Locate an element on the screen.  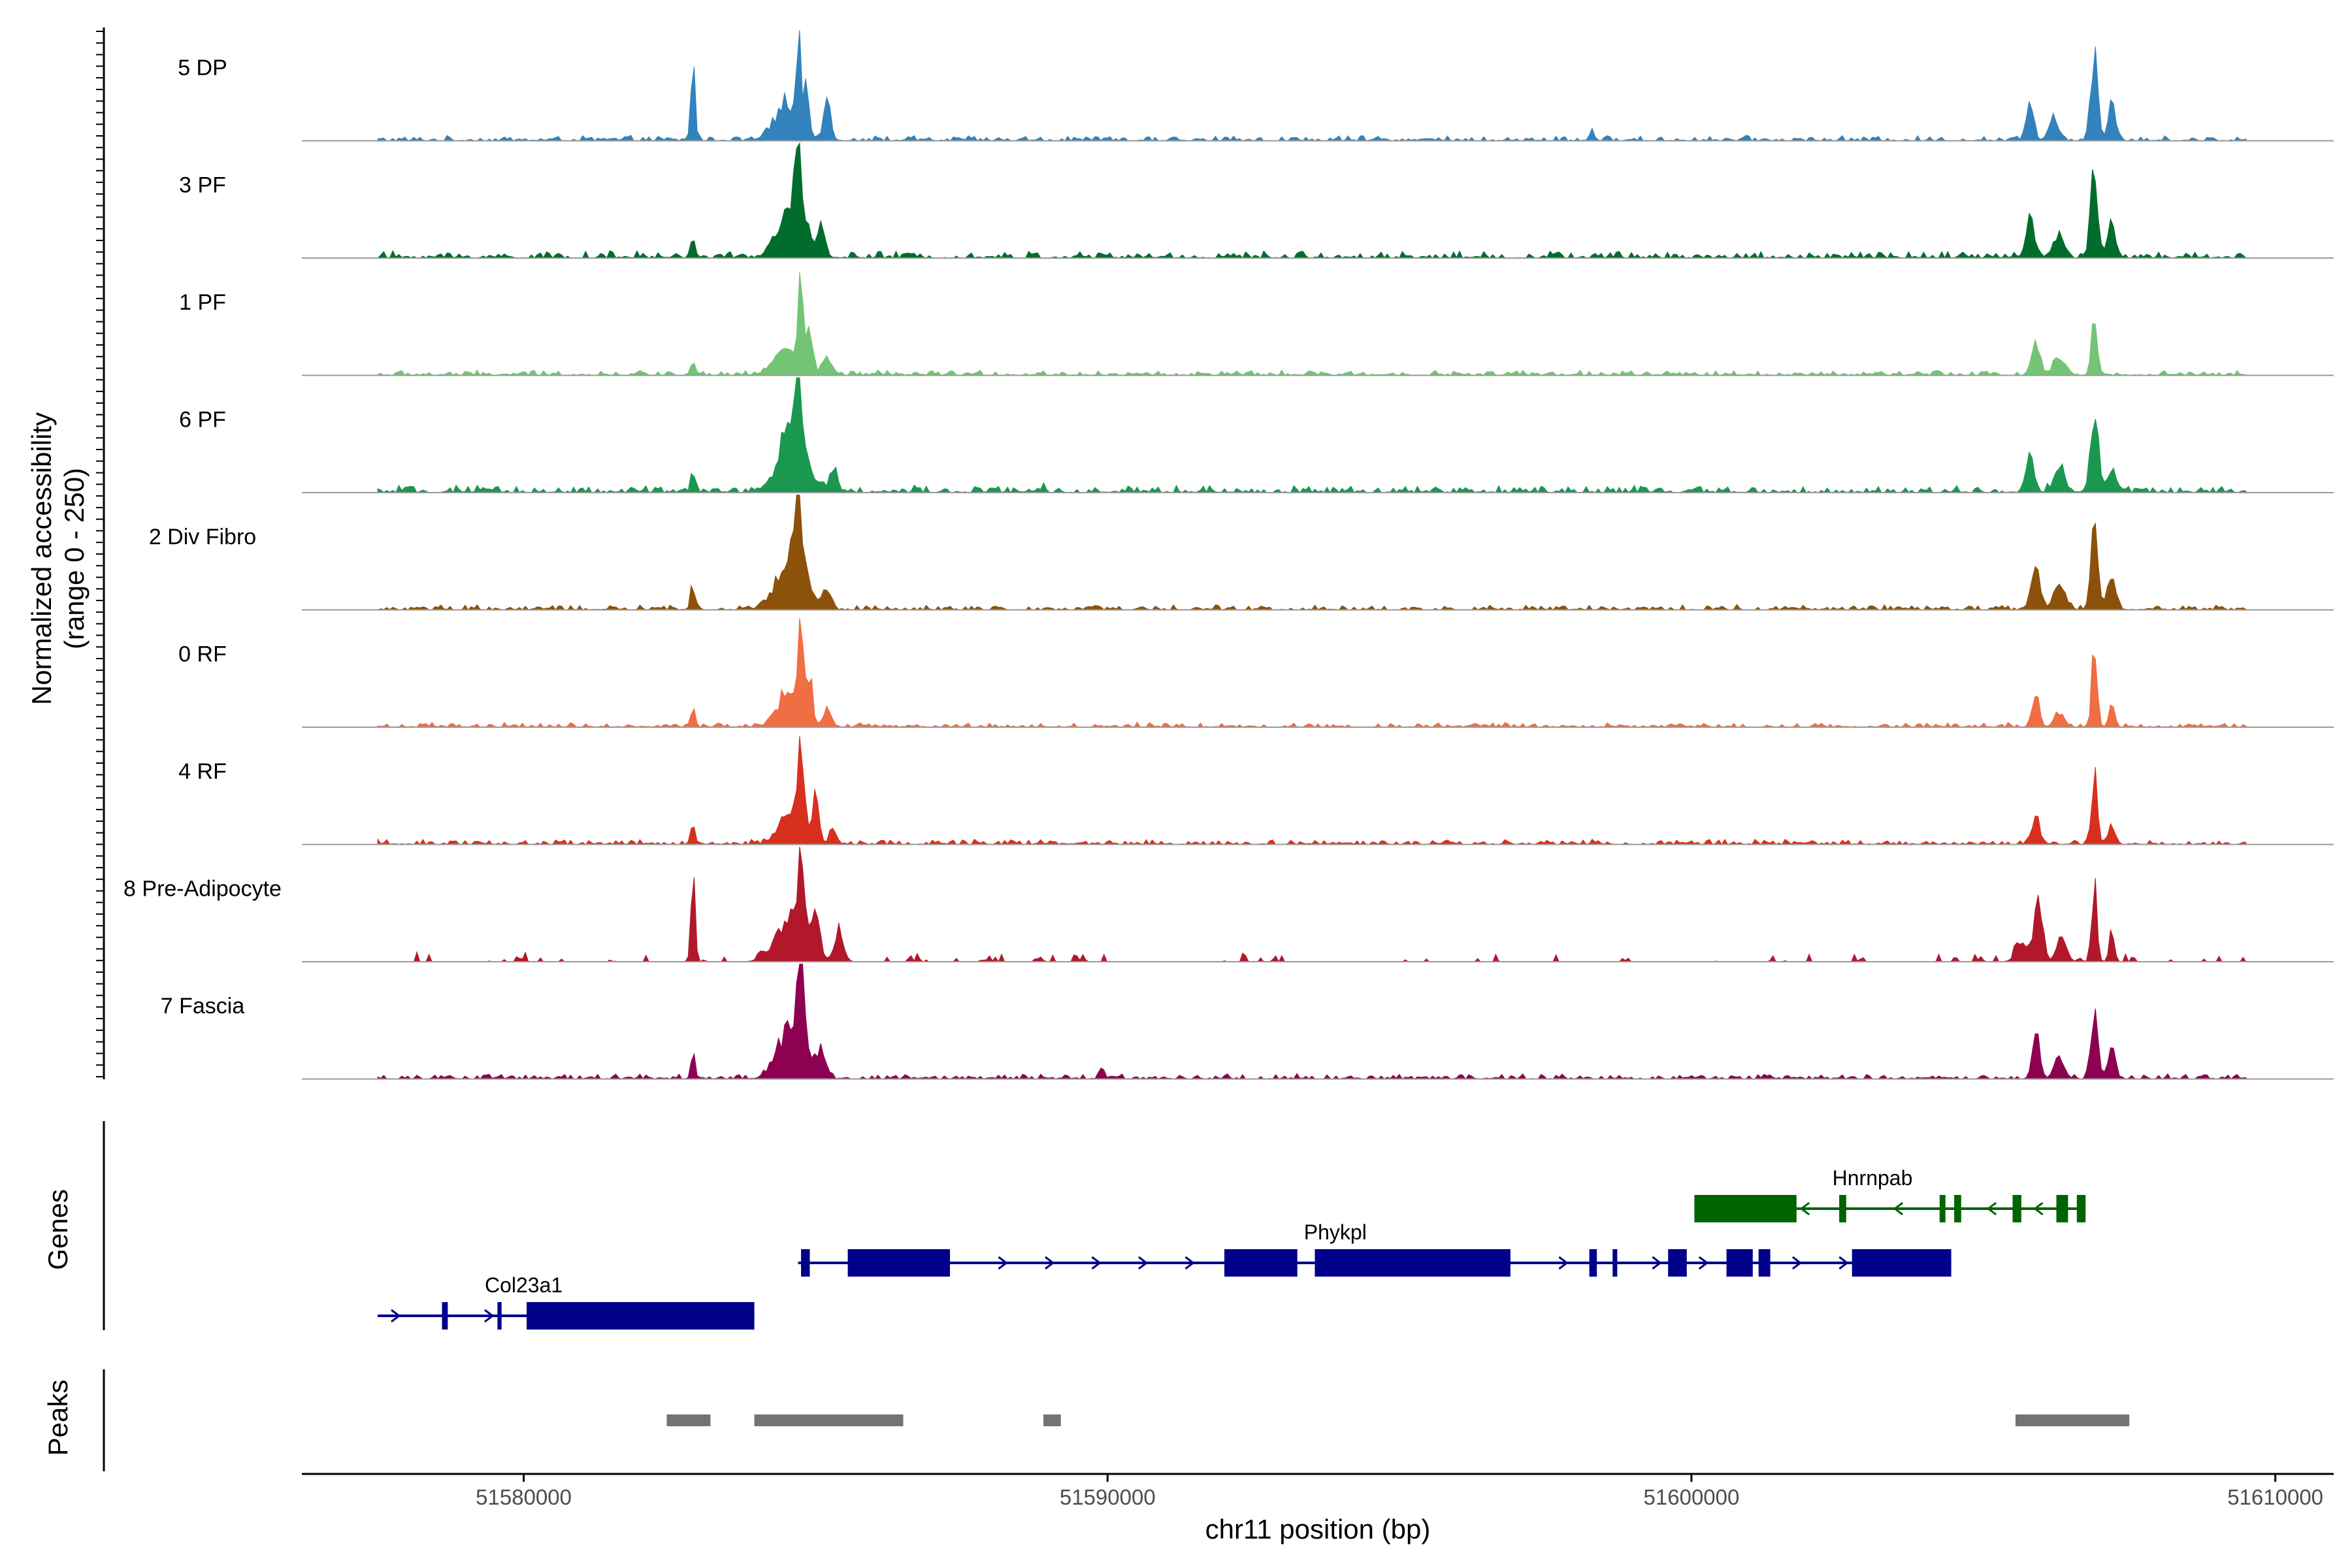
genes-panel: Col23a1 Phykpl Hnrnpab is located at coordinates (1094, 1225).